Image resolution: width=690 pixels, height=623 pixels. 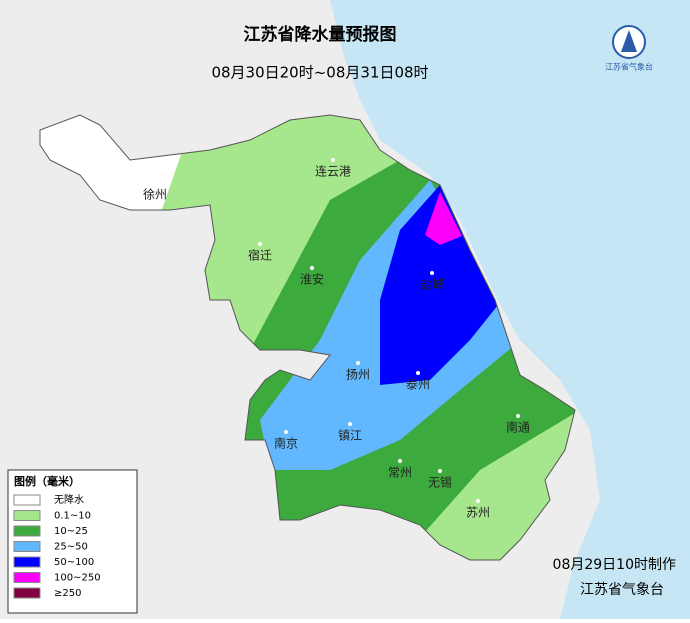 I want to click on legend-label: 25~50, so click(x=71, y=547).